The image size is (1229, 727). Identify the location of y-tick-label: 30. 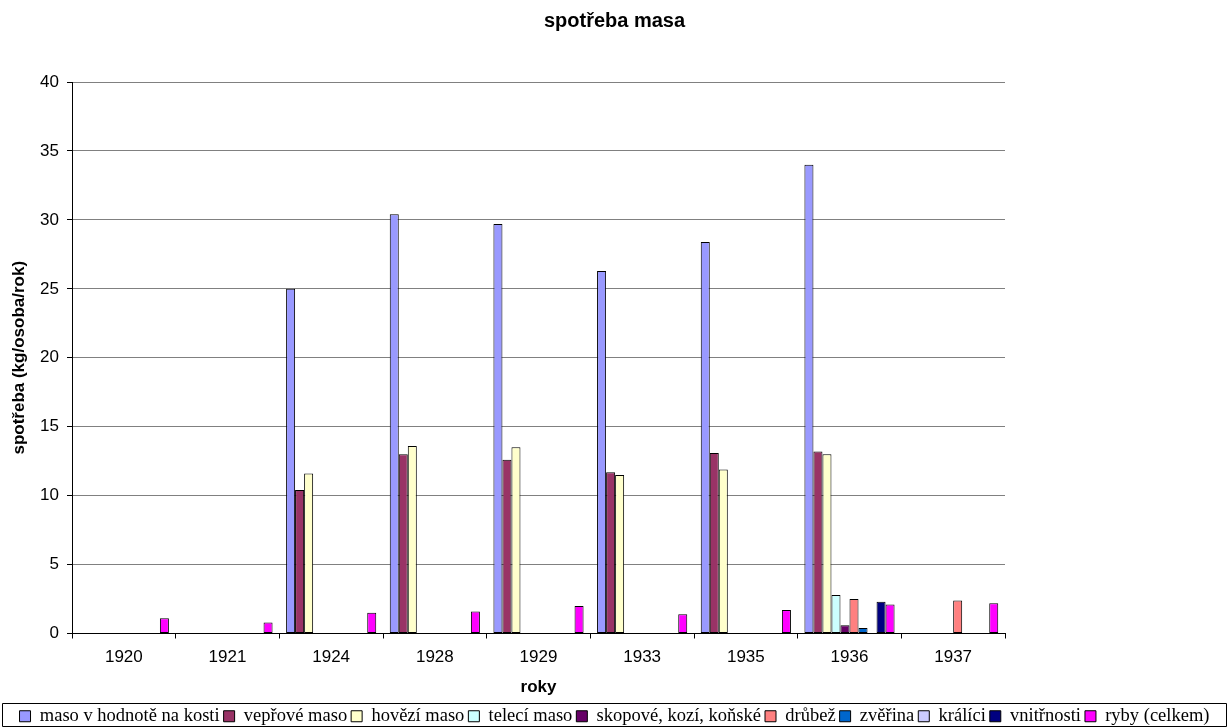
(49, 219).